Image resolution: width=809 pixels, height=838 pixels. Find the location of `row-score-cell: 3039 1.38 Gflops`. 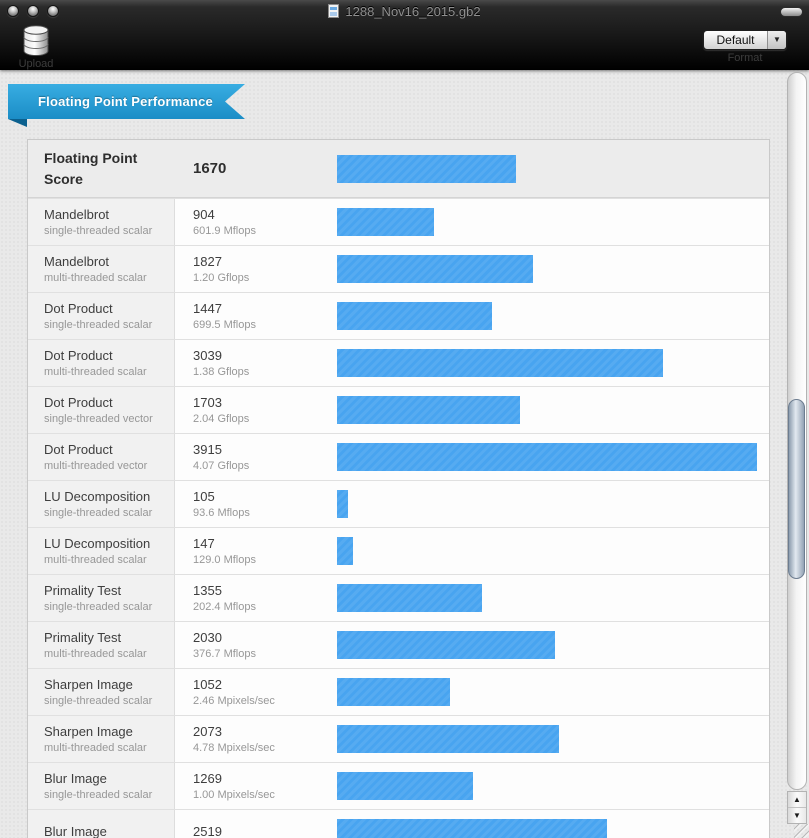

row-score-cell: 3039 1.38 Gflops is located at coordinates (256, 363).